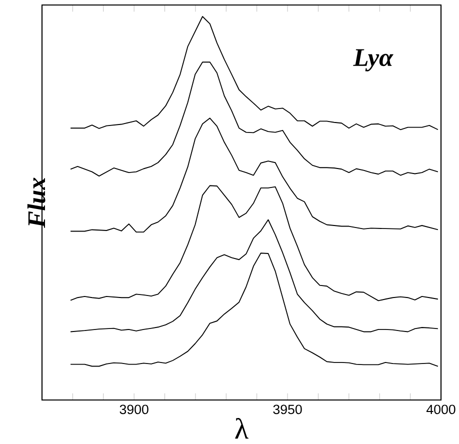 The height and width of the screenshot is (444, 459). Describe the element at coordinates (287, 409) in the screenshot. I see `x-tick-label: 3950` at that location.